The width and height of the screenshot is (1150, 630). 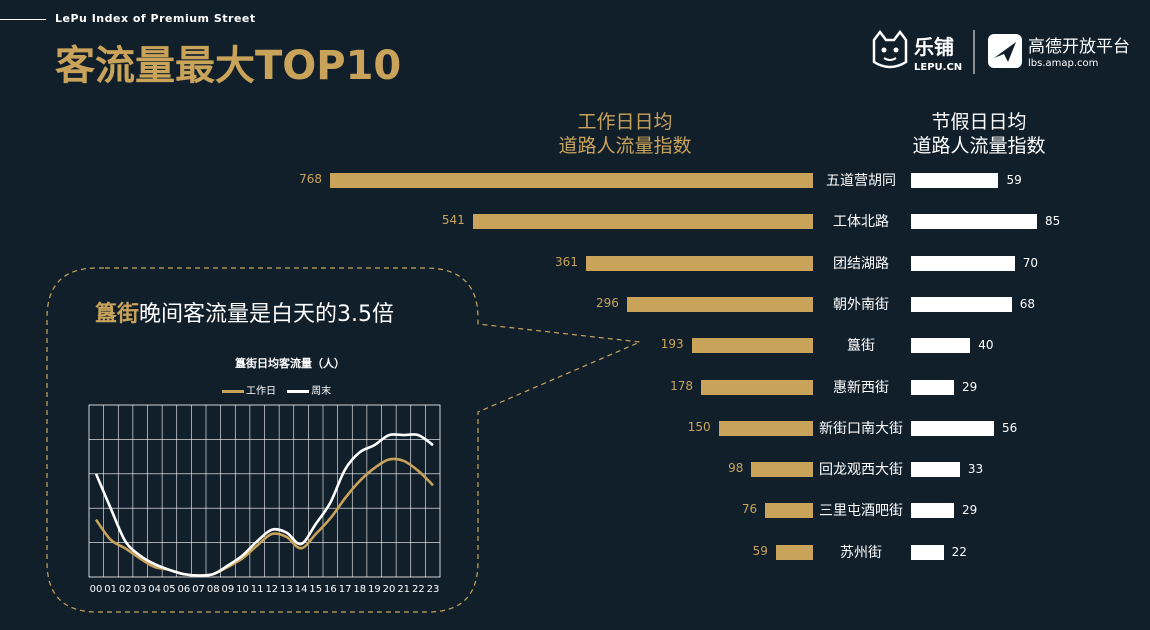 What do you see at coordinates (1027, 303) in the screenshot?
I see `holiday-value: 68` at bounding box center [1027, 303].